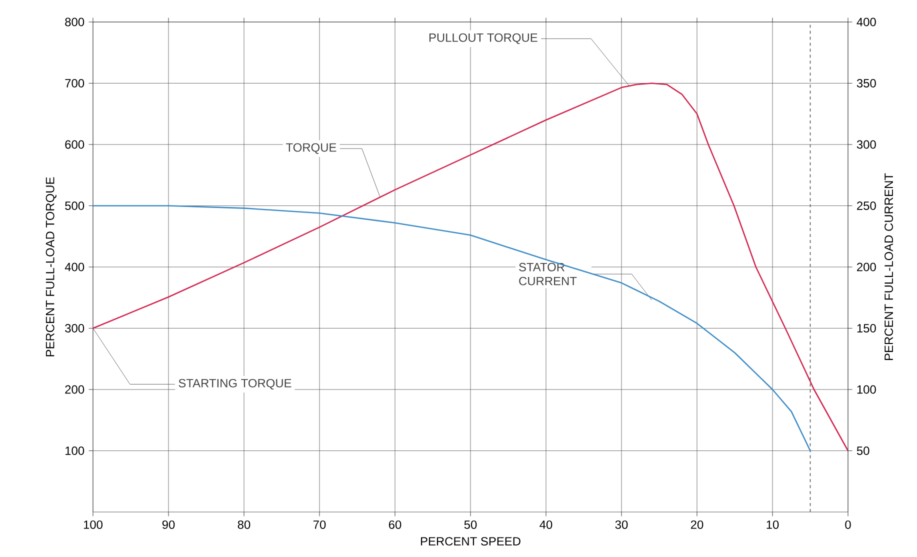  What do you see at coordinates (621, 524) in the screenshot?
I see `x-tick-label: 30` at bounding box center [621, 524].